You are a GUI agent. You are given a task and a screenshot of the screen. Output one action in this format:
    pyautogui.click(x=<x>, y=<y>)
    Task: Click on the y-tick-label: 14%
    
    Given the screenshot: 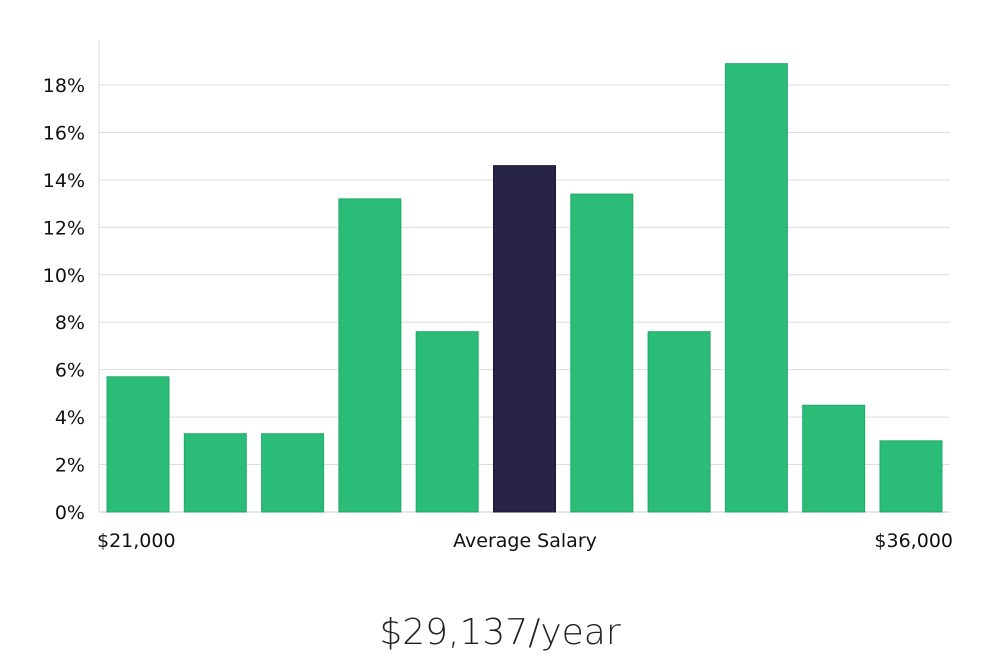 What is the action you would take?
    pyautogui.click(x=64, y=181)
    